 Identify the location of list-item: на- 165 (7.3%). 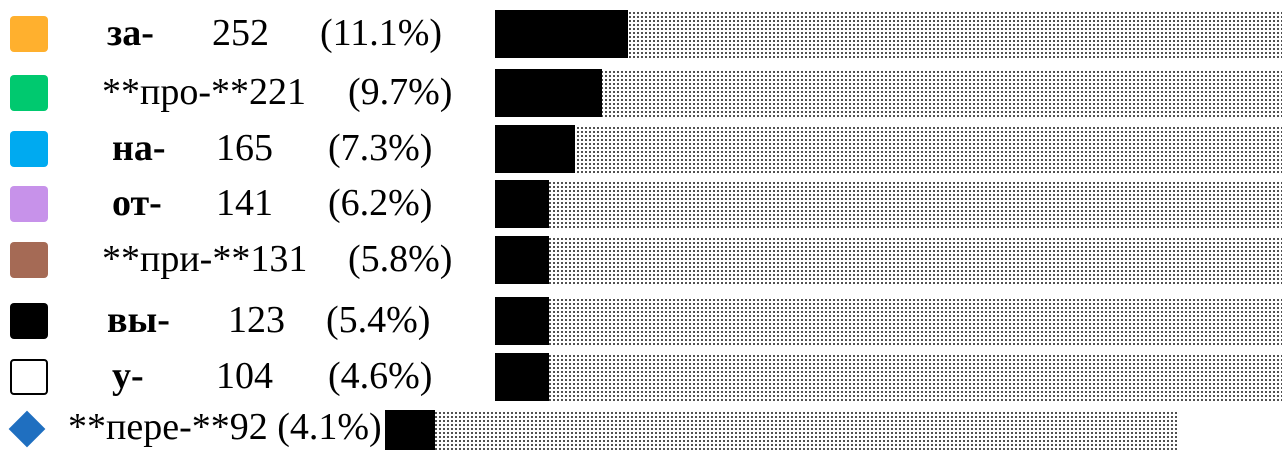
(641, 149).